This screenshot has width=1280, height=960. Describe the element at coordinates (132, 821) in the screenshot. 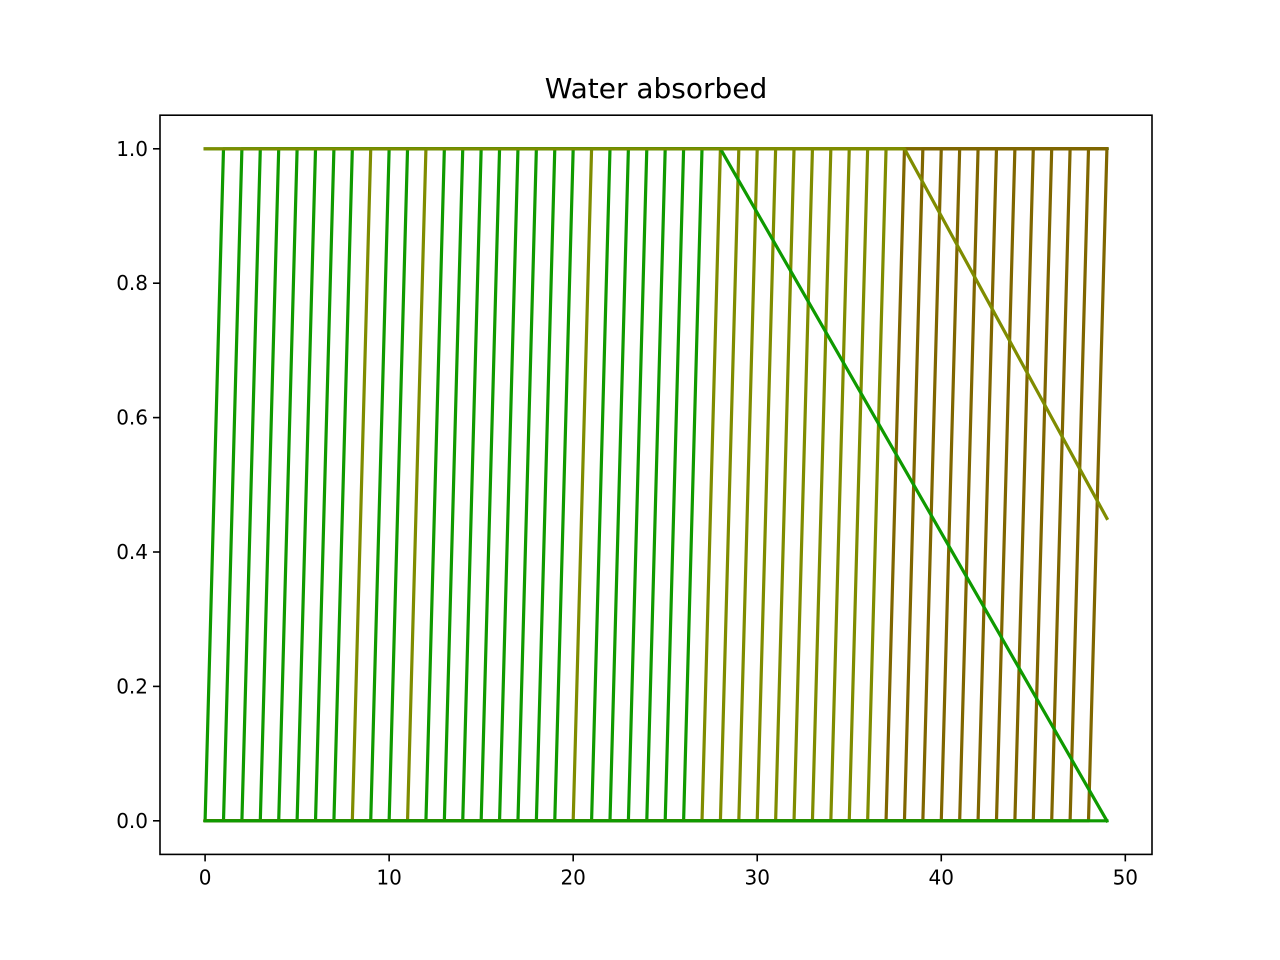

I see `y-tick-label: 0.0` at that location.